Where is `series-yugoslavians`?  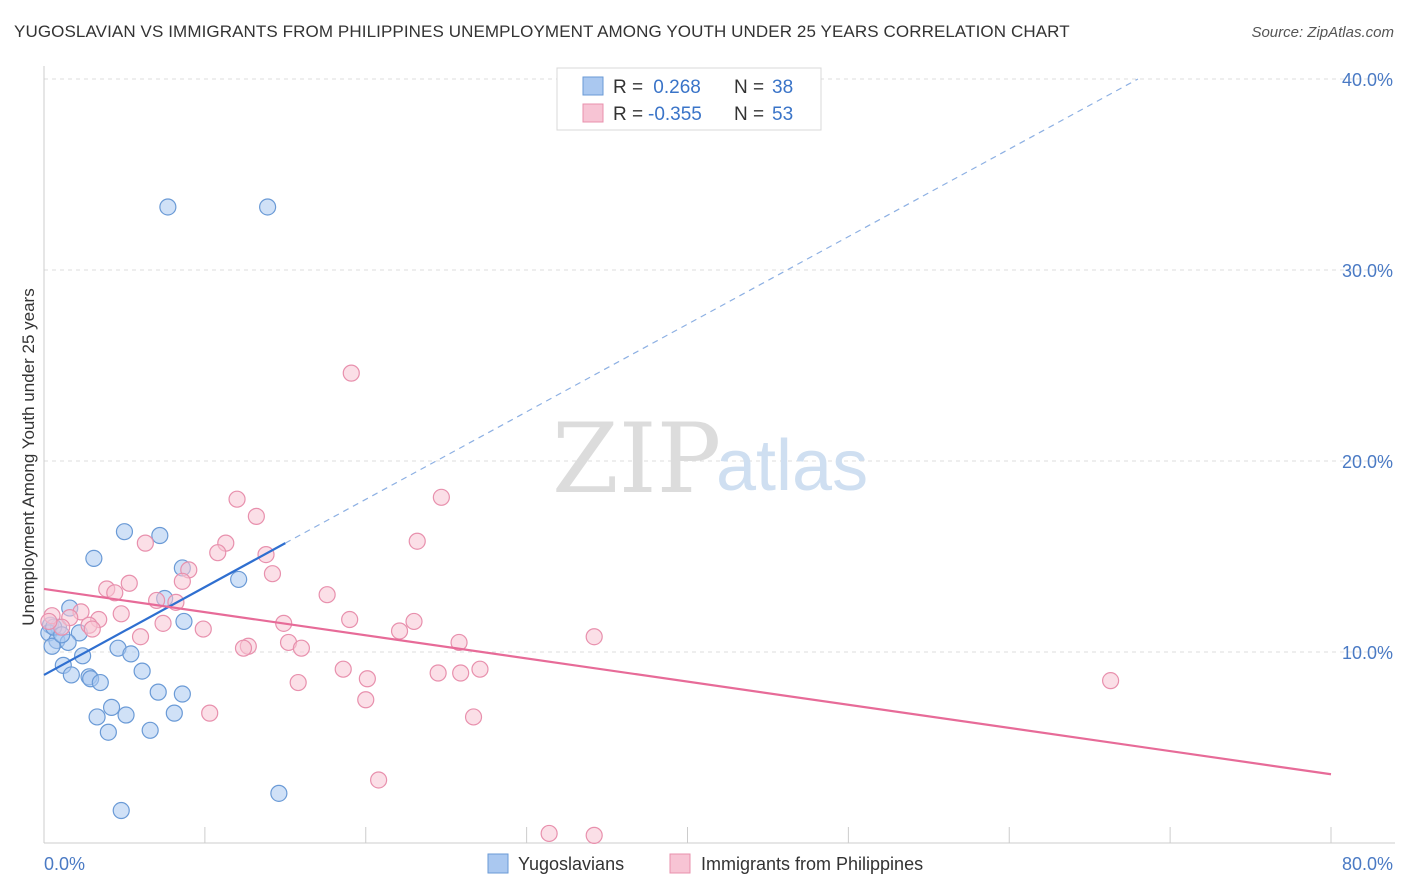 series-yugoslavians is located at coordinates (164, 509).